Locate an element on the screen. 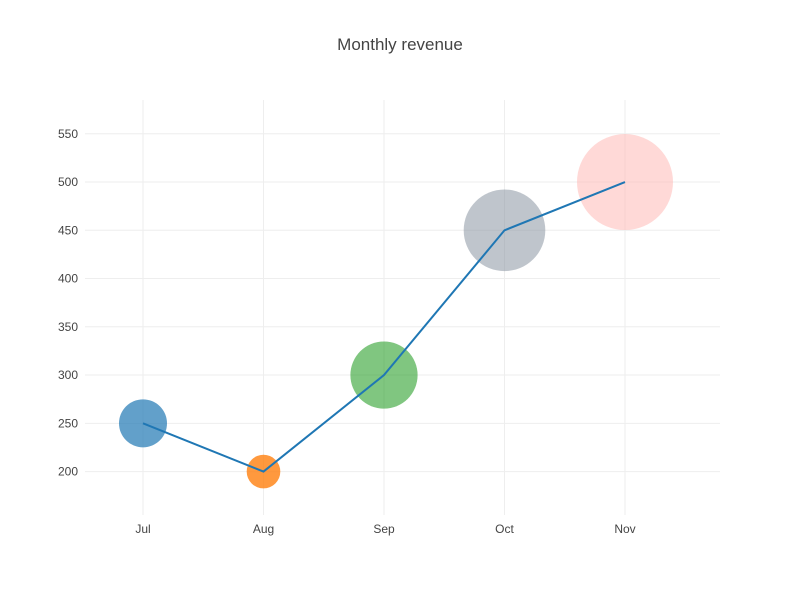  y-tick-label: 350 is located at coordinates (68, 327).